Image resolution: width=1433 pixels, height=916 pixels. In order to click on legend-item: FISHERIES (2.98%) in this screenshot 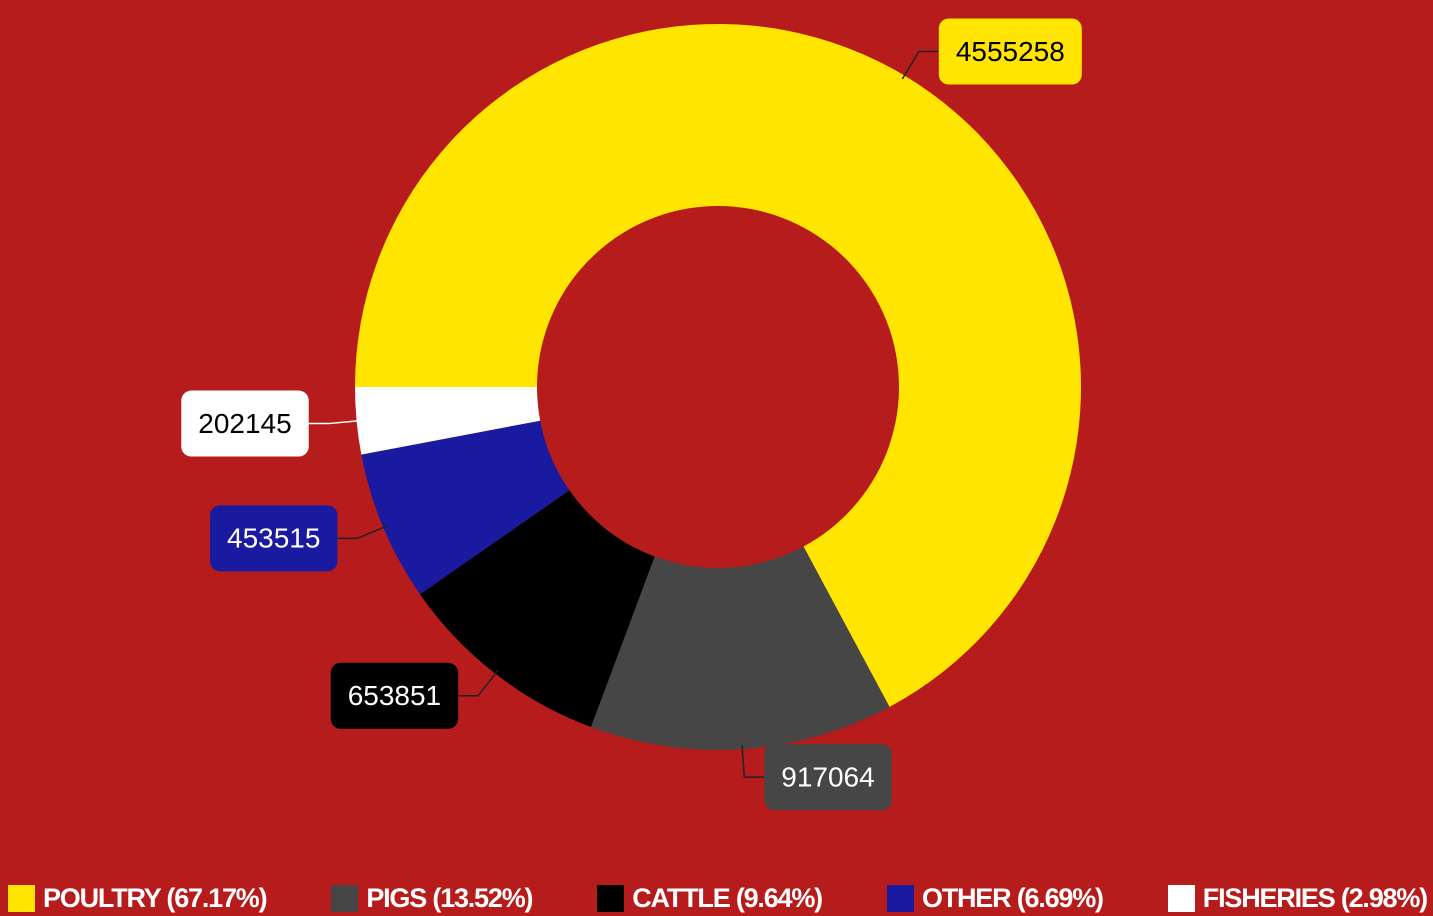, I will do `click(1297, 898)`.